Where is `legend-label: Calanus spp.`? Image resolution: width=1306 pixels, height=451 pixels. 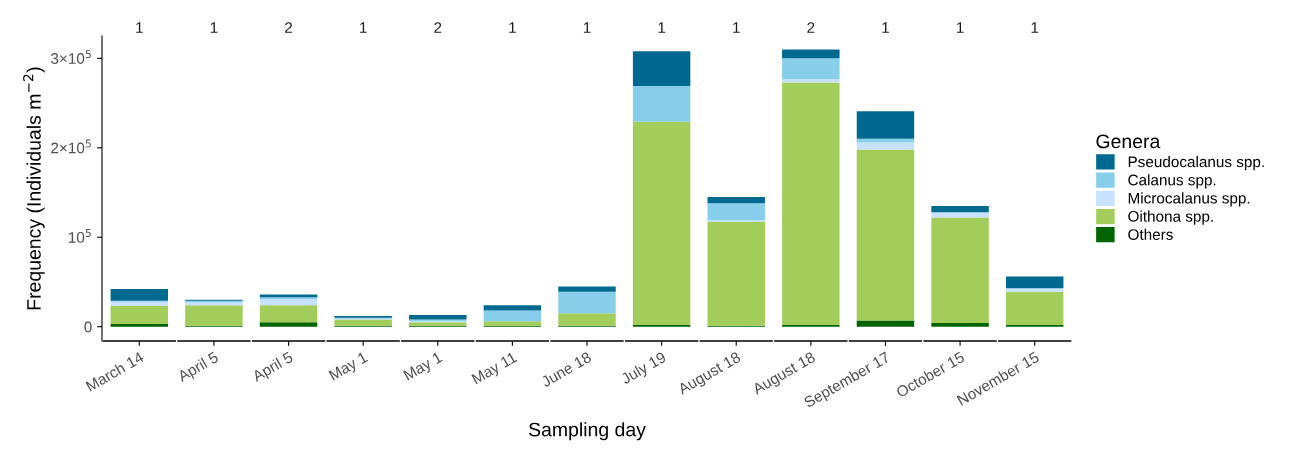
legend-label: Calanus spp. is located at coordinates (1172, 181).